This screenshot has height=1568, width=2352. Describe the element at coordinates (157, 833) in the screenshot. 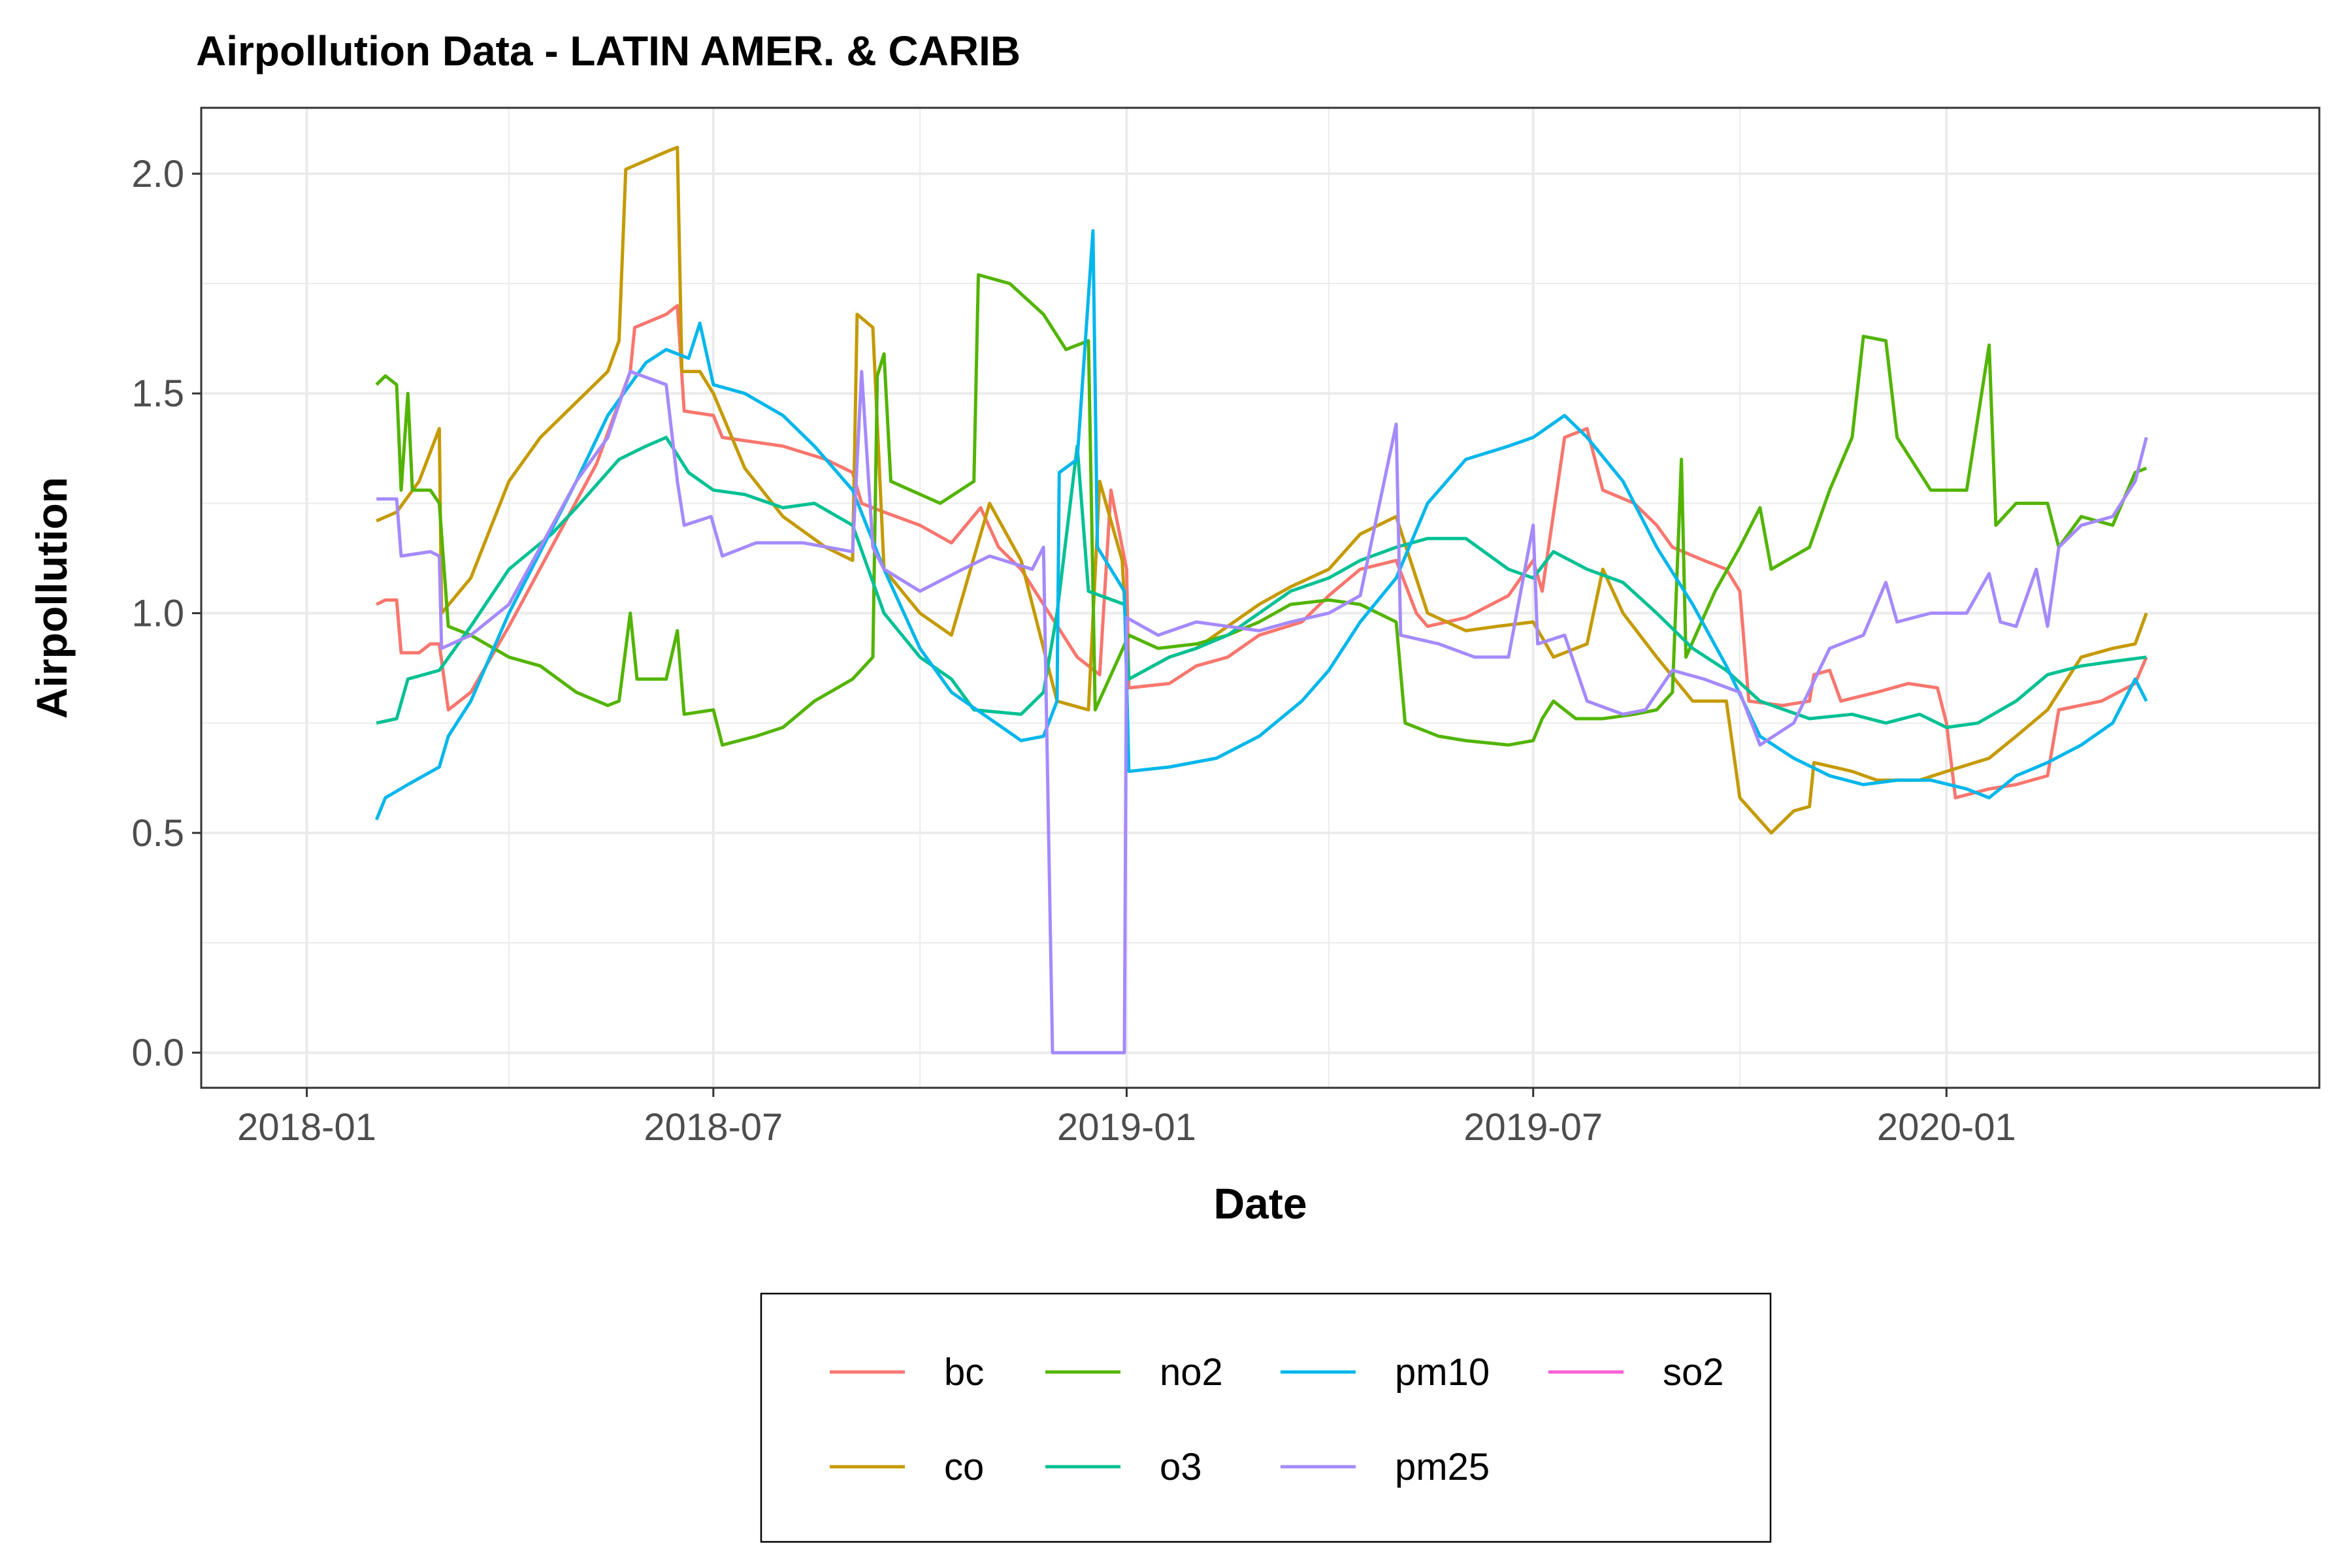

I see `y-tick-label: 0.5` at that location.